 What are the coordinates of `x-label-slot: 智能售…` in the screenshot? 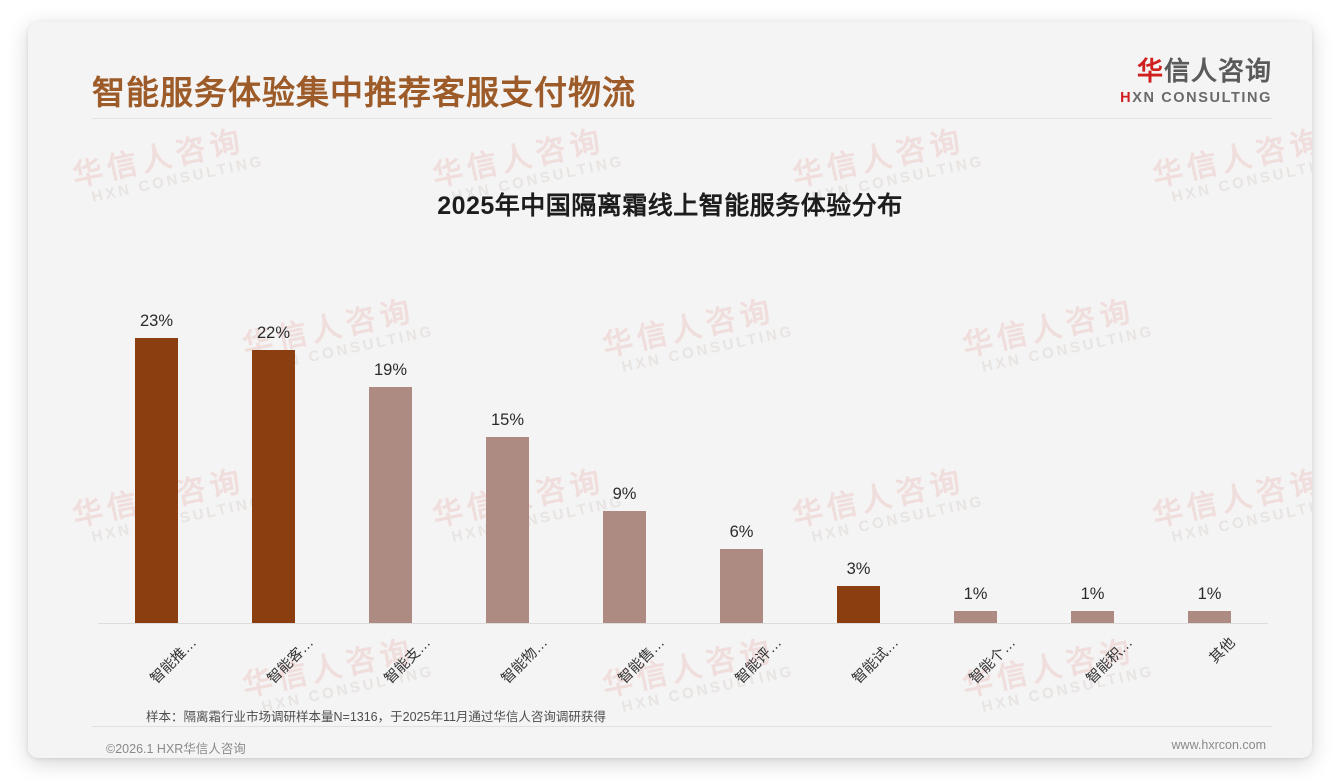 It's located at (624, 669).